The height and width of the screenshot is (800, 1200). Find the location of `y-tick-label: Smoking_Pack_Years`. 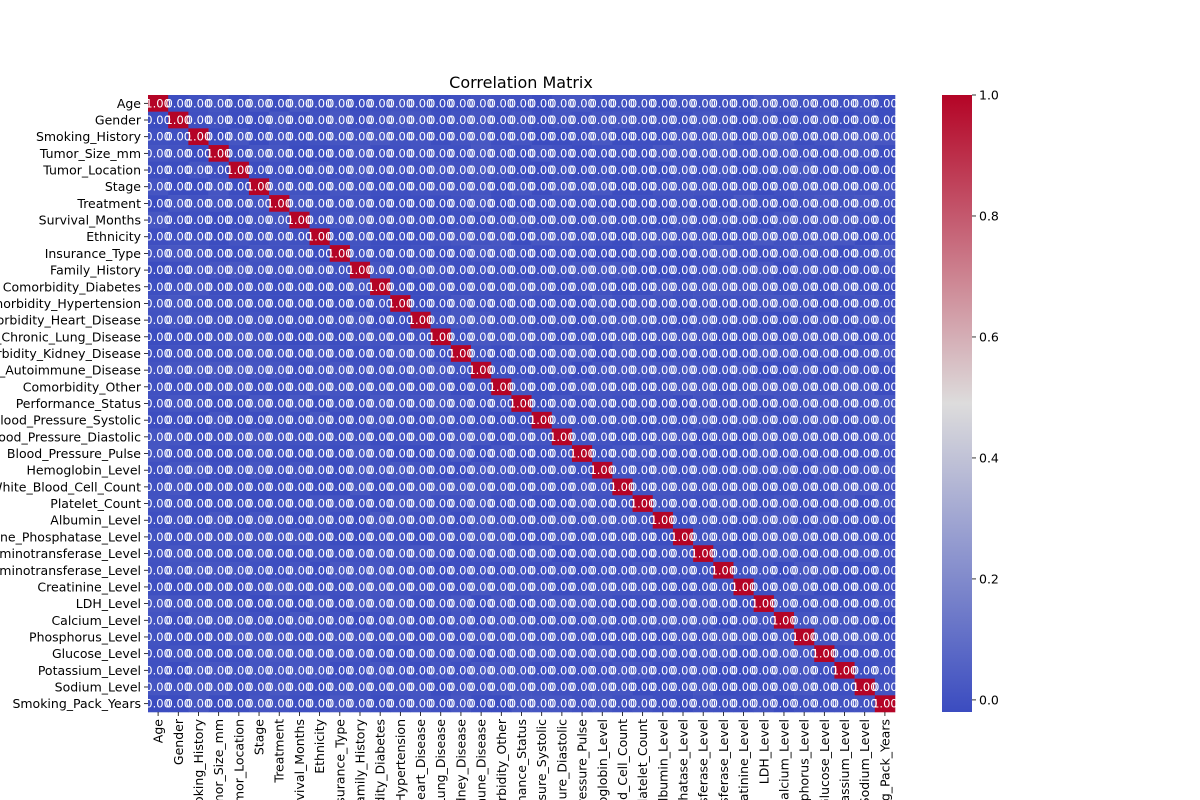

y-tick-label: Smoking_Pack_Years is located at coordinates (76, 703).